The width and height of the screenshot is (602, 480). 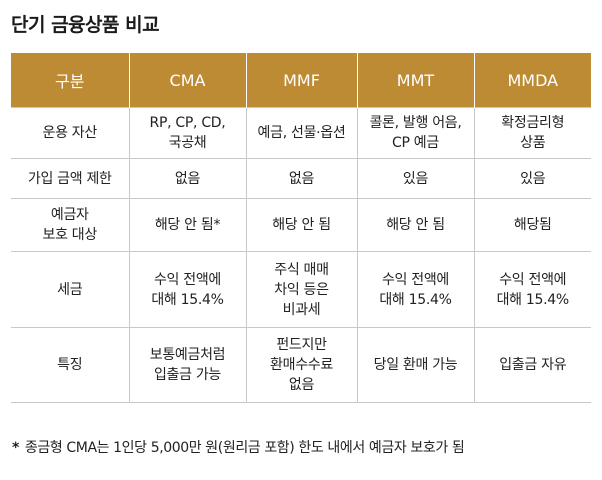 I want to click on cell-text: 예금자 보호 대상, so click(x=70, y=225).